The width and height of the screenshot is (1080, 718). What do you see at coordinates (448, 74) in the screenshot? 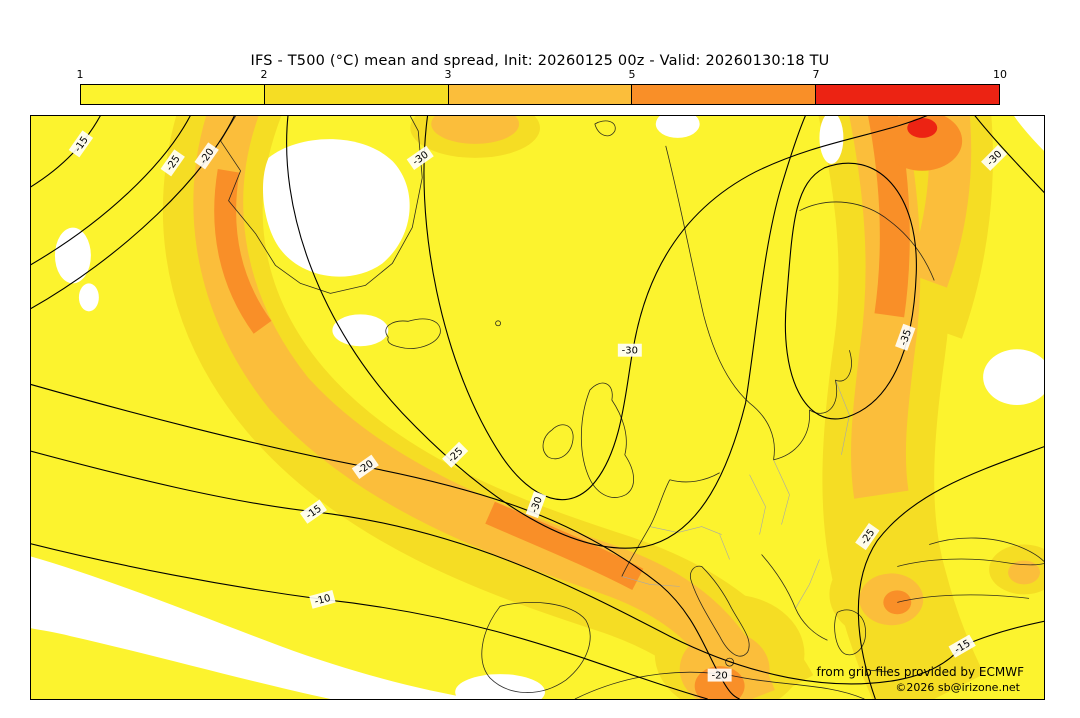
I see `colorbar-tick-label: 3` at bounding box center [448, 74].